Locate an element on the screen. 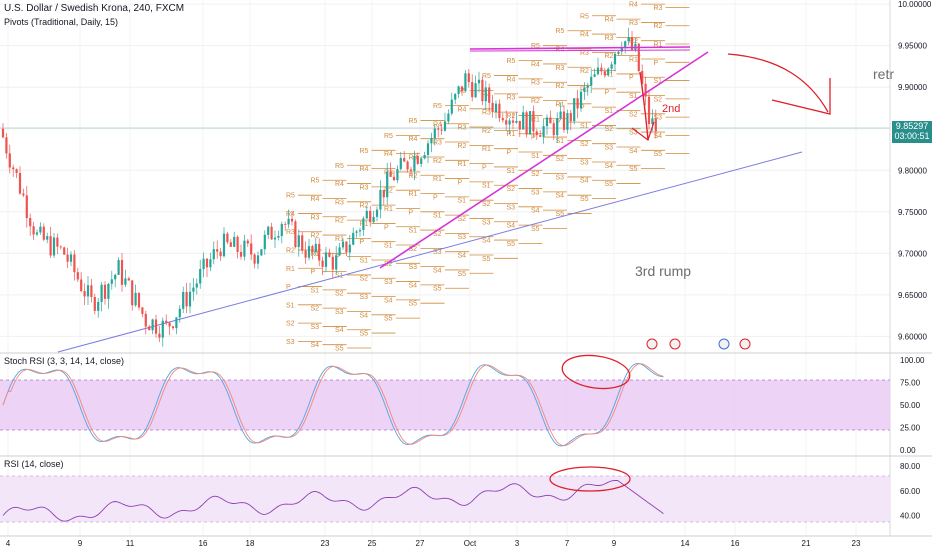 The image size is (932, 550). price-tick-label: 9.80000 is located at coordinates (912, 170).